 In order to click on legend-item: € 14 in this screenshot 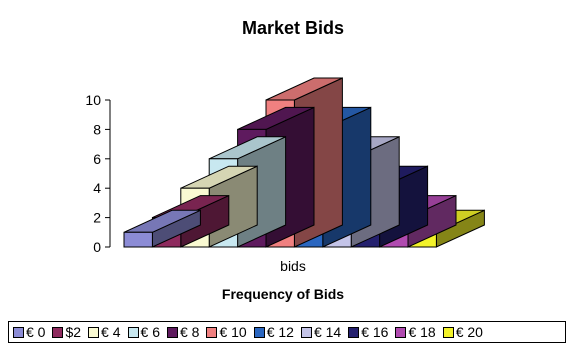, I will do `click(321, 332)`.